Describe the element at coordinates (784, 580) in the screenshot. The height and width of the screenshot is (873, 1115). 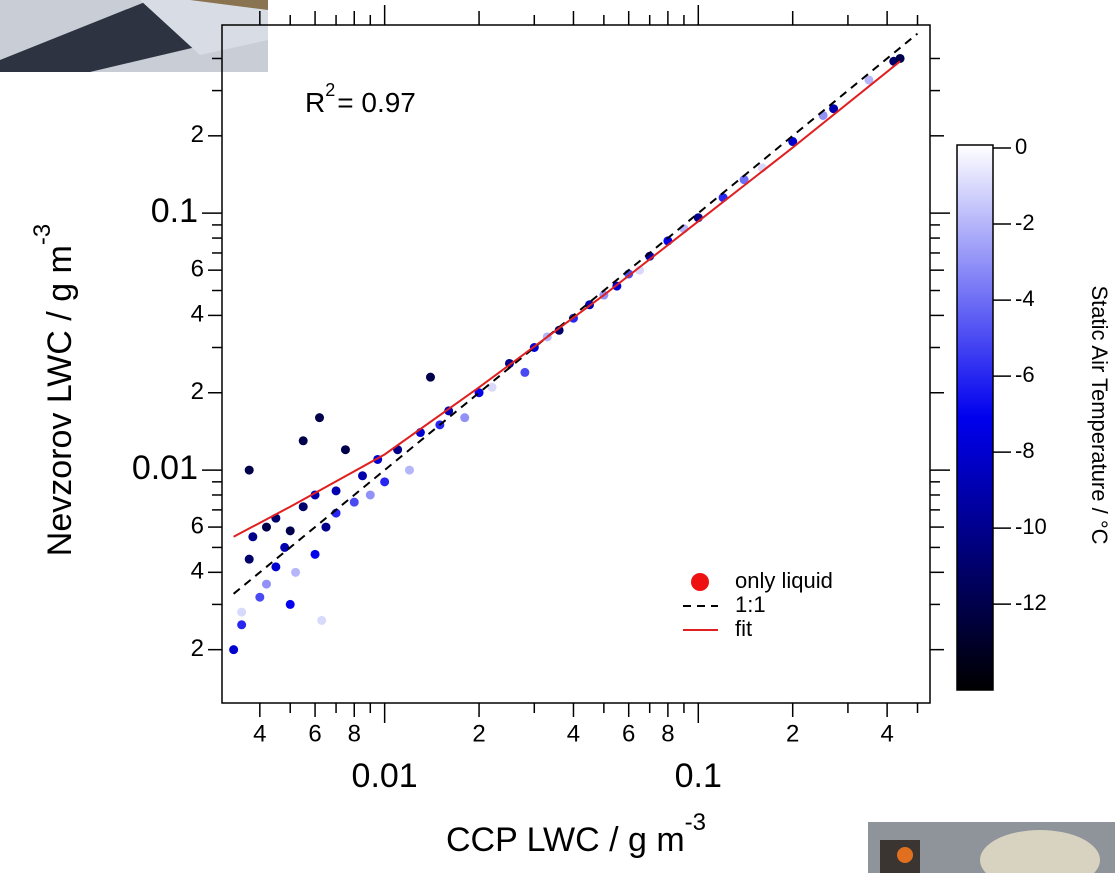
I see `legend-label: only liquid` at that location.